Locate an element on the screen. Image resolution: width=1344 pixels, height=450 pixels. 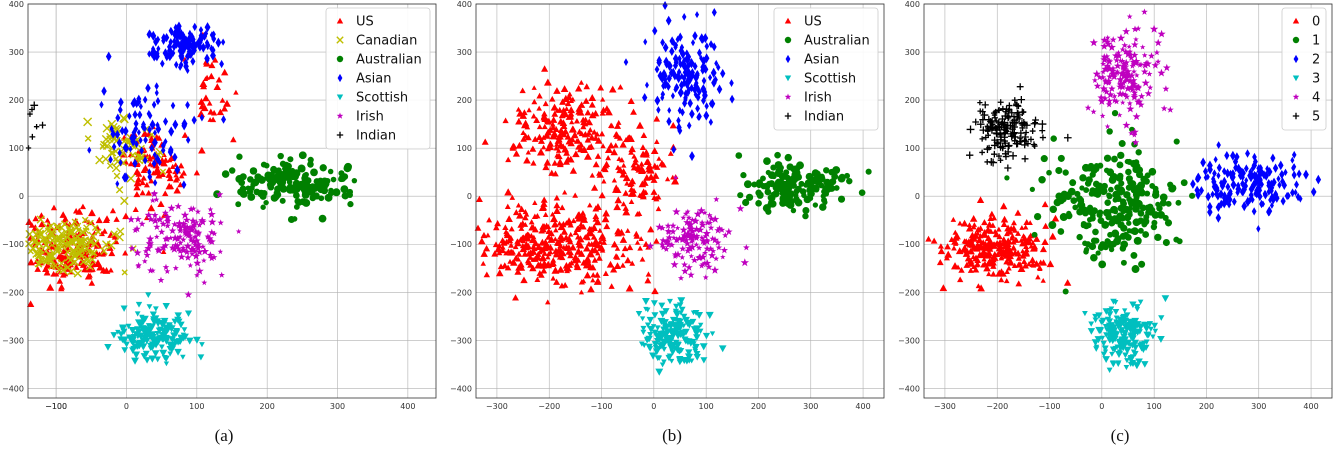
legend-marker is located at coordinates (788, 116).